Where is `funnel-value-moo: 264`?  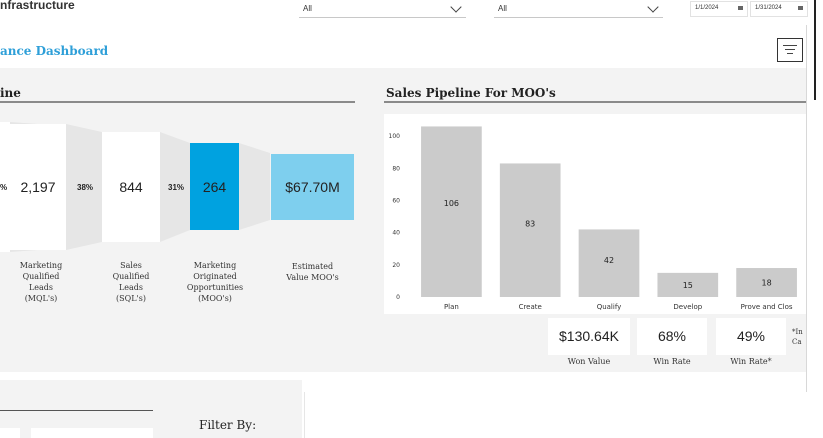 funnel-value-moo: 264 is located at coordinates (214, 187).